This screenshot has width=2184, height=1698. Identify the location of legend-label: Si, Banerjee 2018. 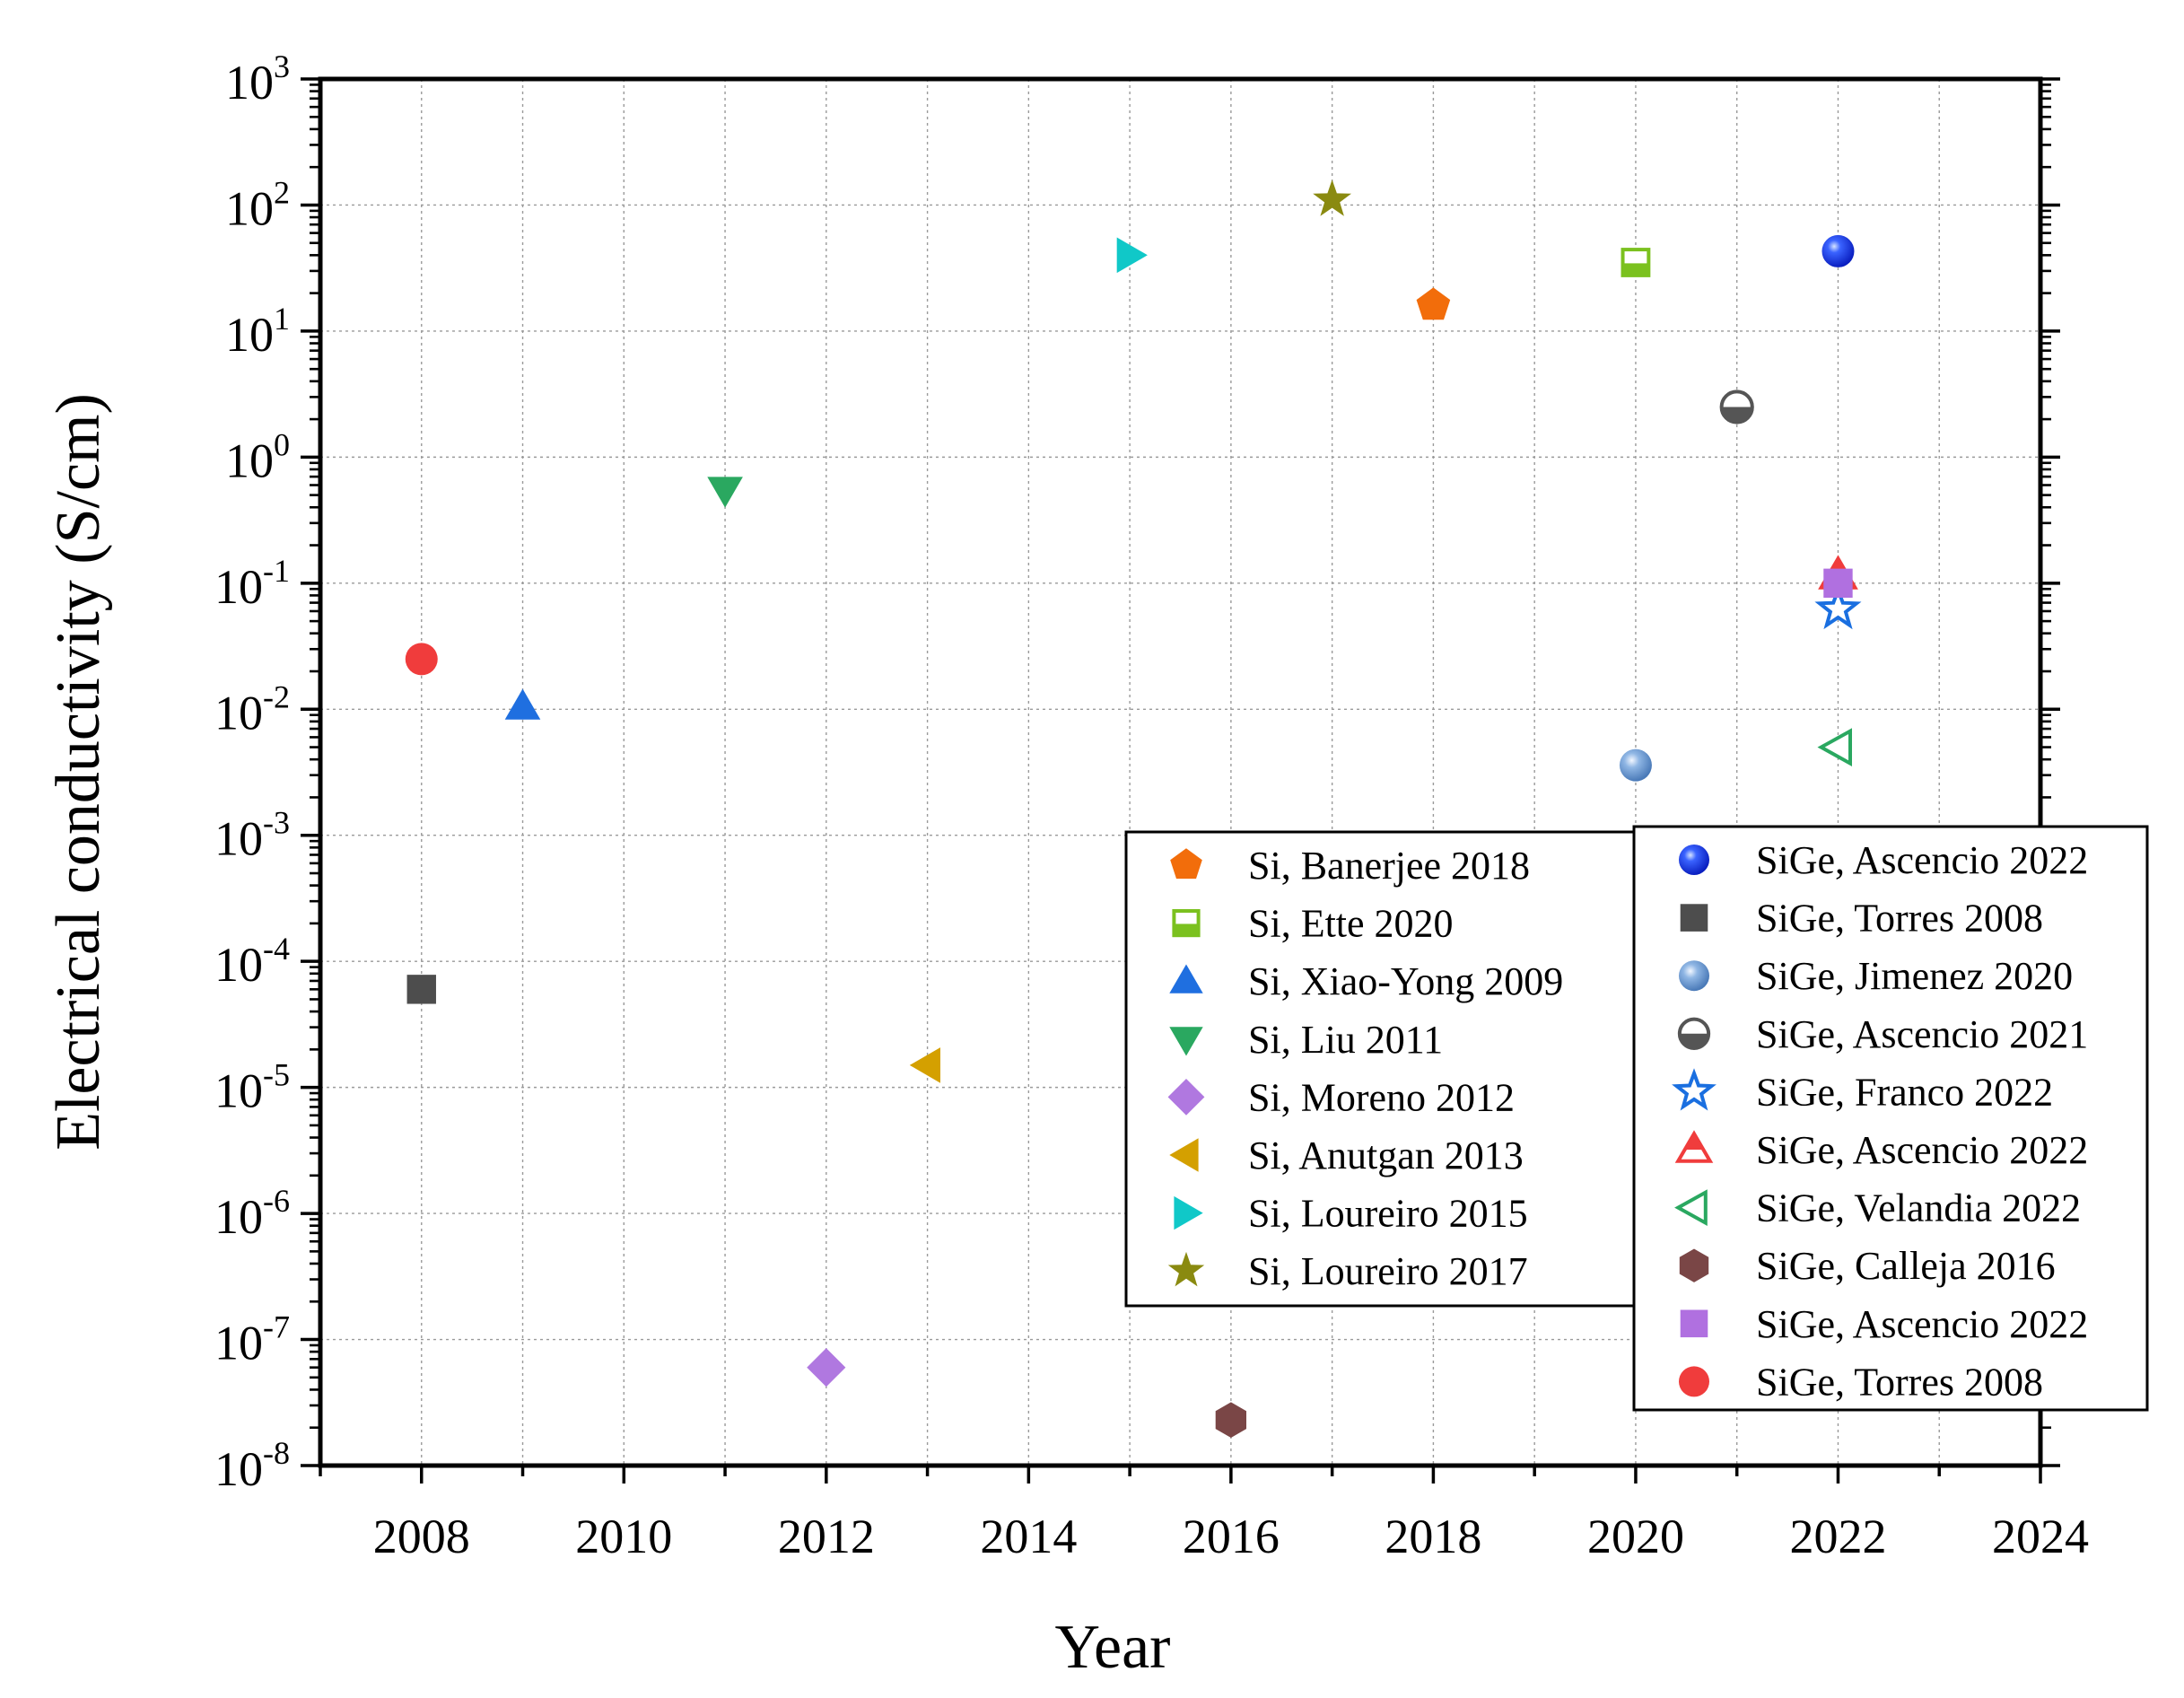
(1389, 866).